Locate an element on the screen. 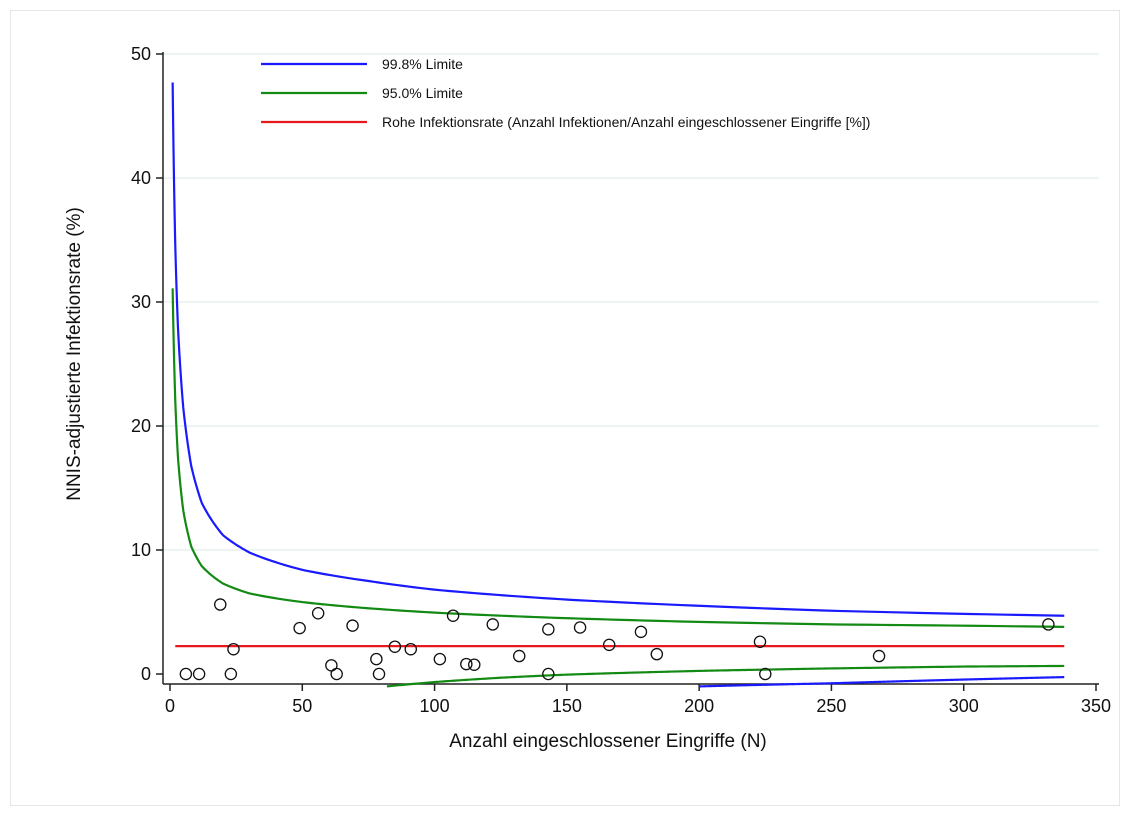 The image size is (1130, 816). y-tick-label: 0 is located at coordinates (146, 674).